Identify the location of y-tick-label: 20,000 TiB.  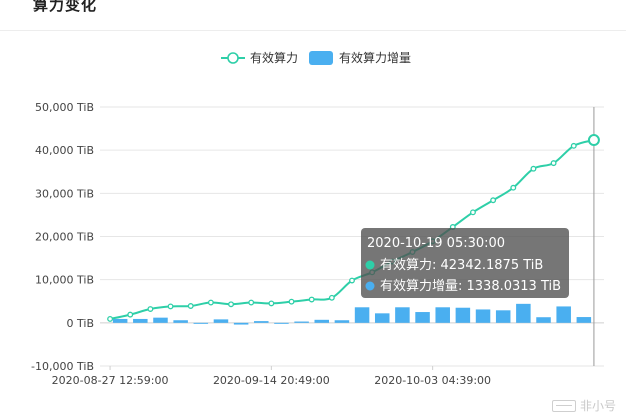
(64, 237).